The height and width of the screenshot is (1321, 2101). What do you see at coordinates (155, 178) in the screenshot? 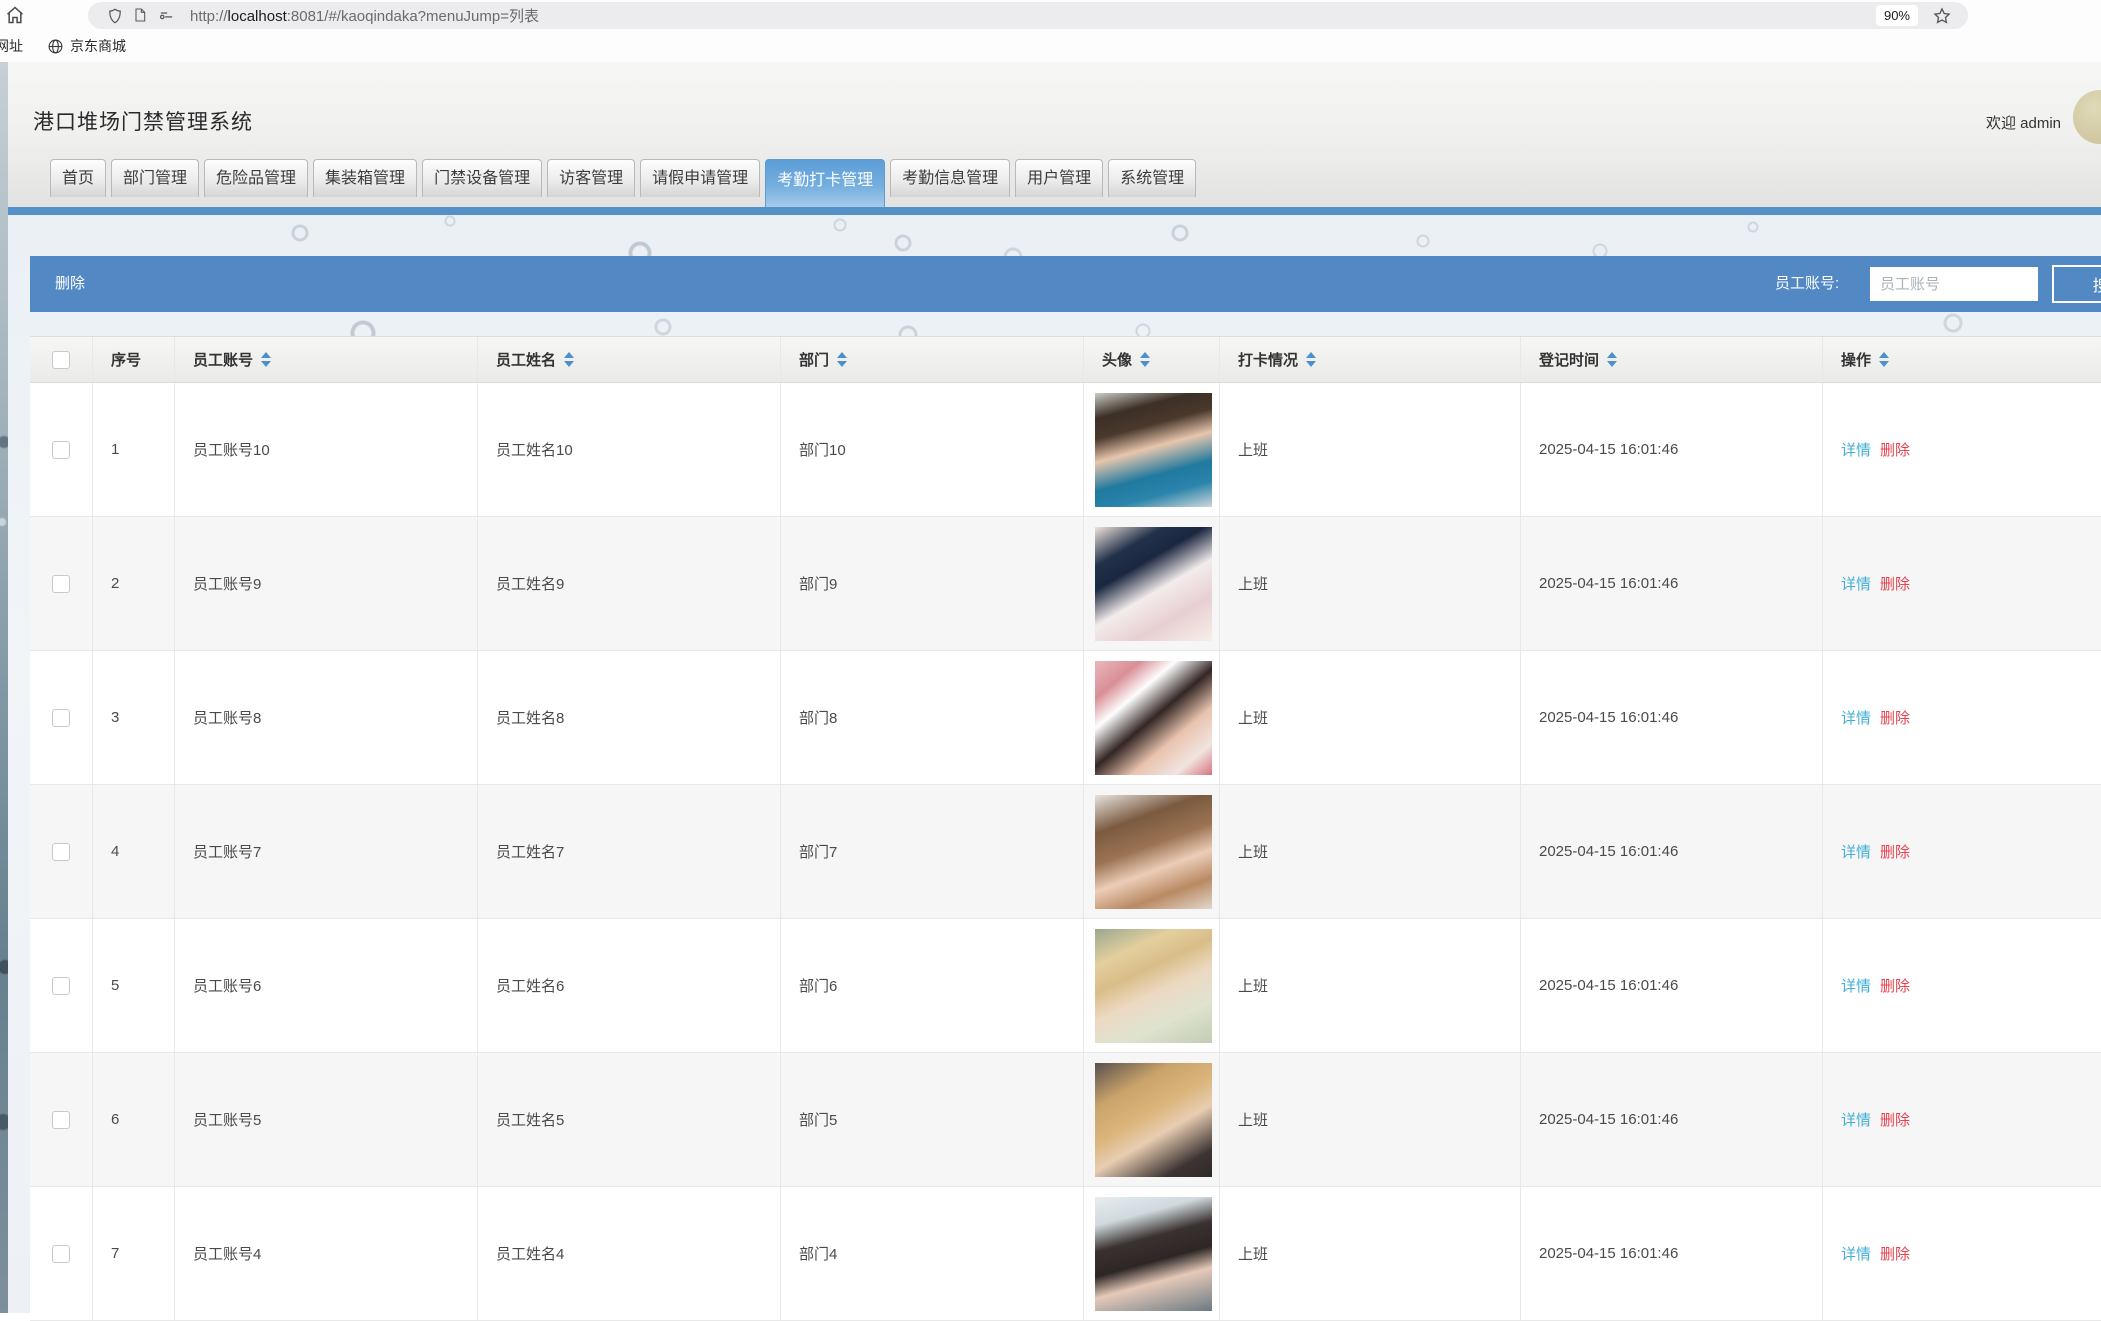
I see `tab-department: 部门管理` at bounding box center [155, 178].